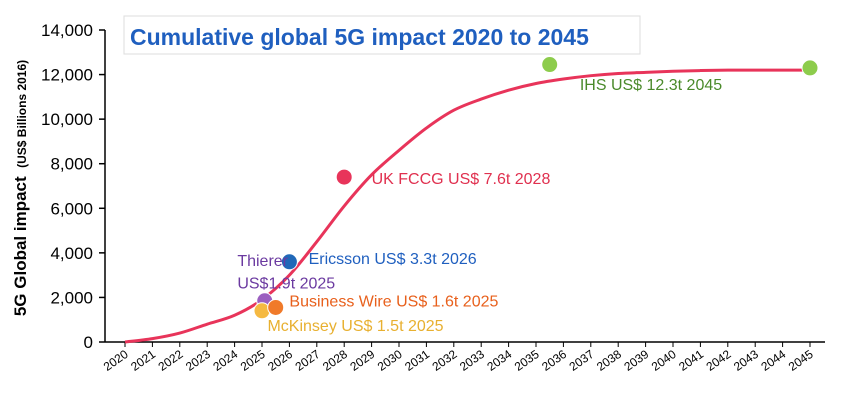 The width and height of the screenshot is (850, 400). I want to click on x-tick-label: 2043, so click(746, 360).